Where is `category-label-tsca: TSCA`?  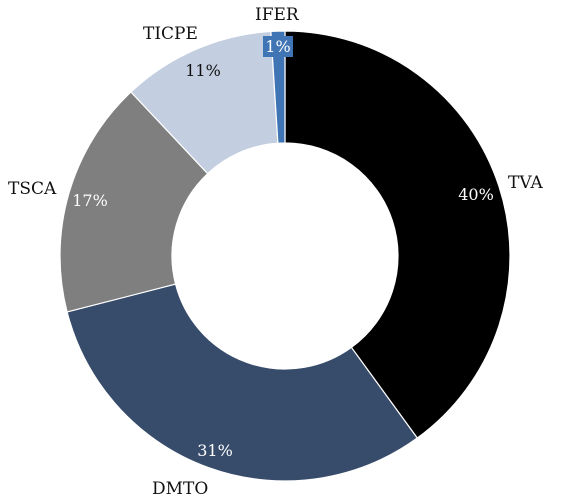
category-label-tsca: TSCA is located at coordinates (32, 189).